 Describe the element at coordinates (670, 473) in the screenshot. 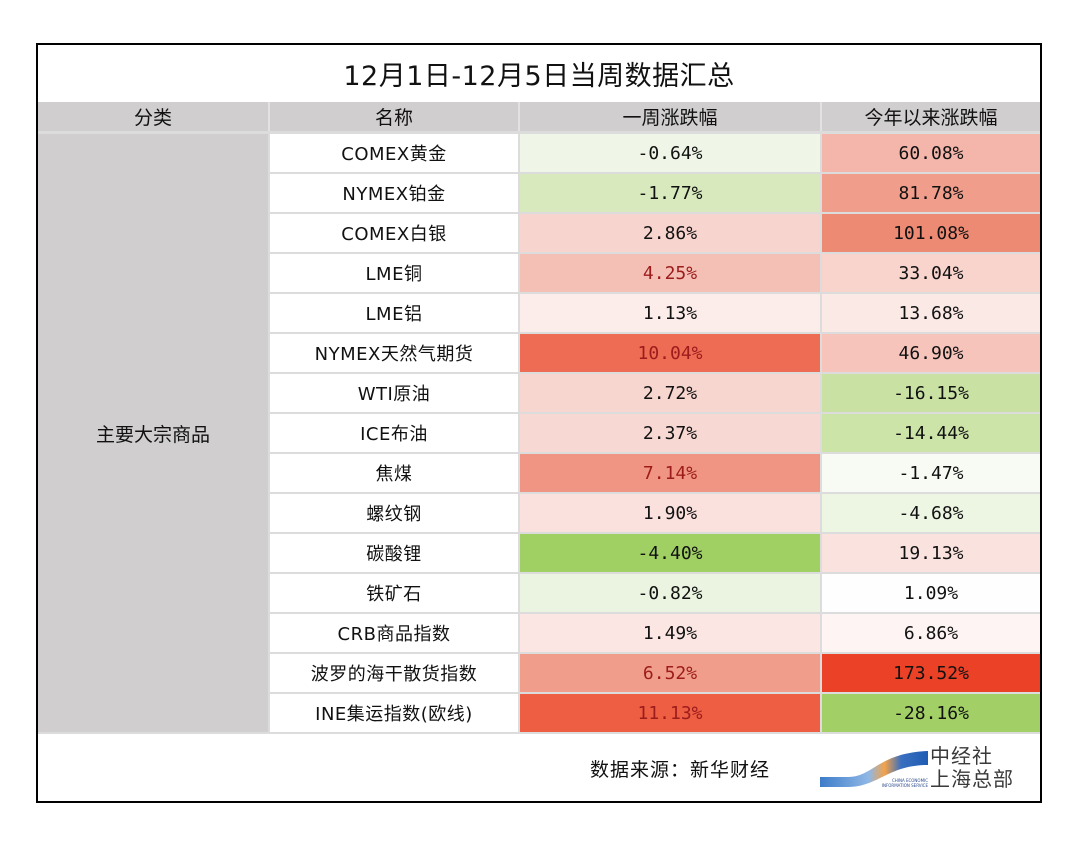

I see `week-change-cell: 7.14%` at that location.